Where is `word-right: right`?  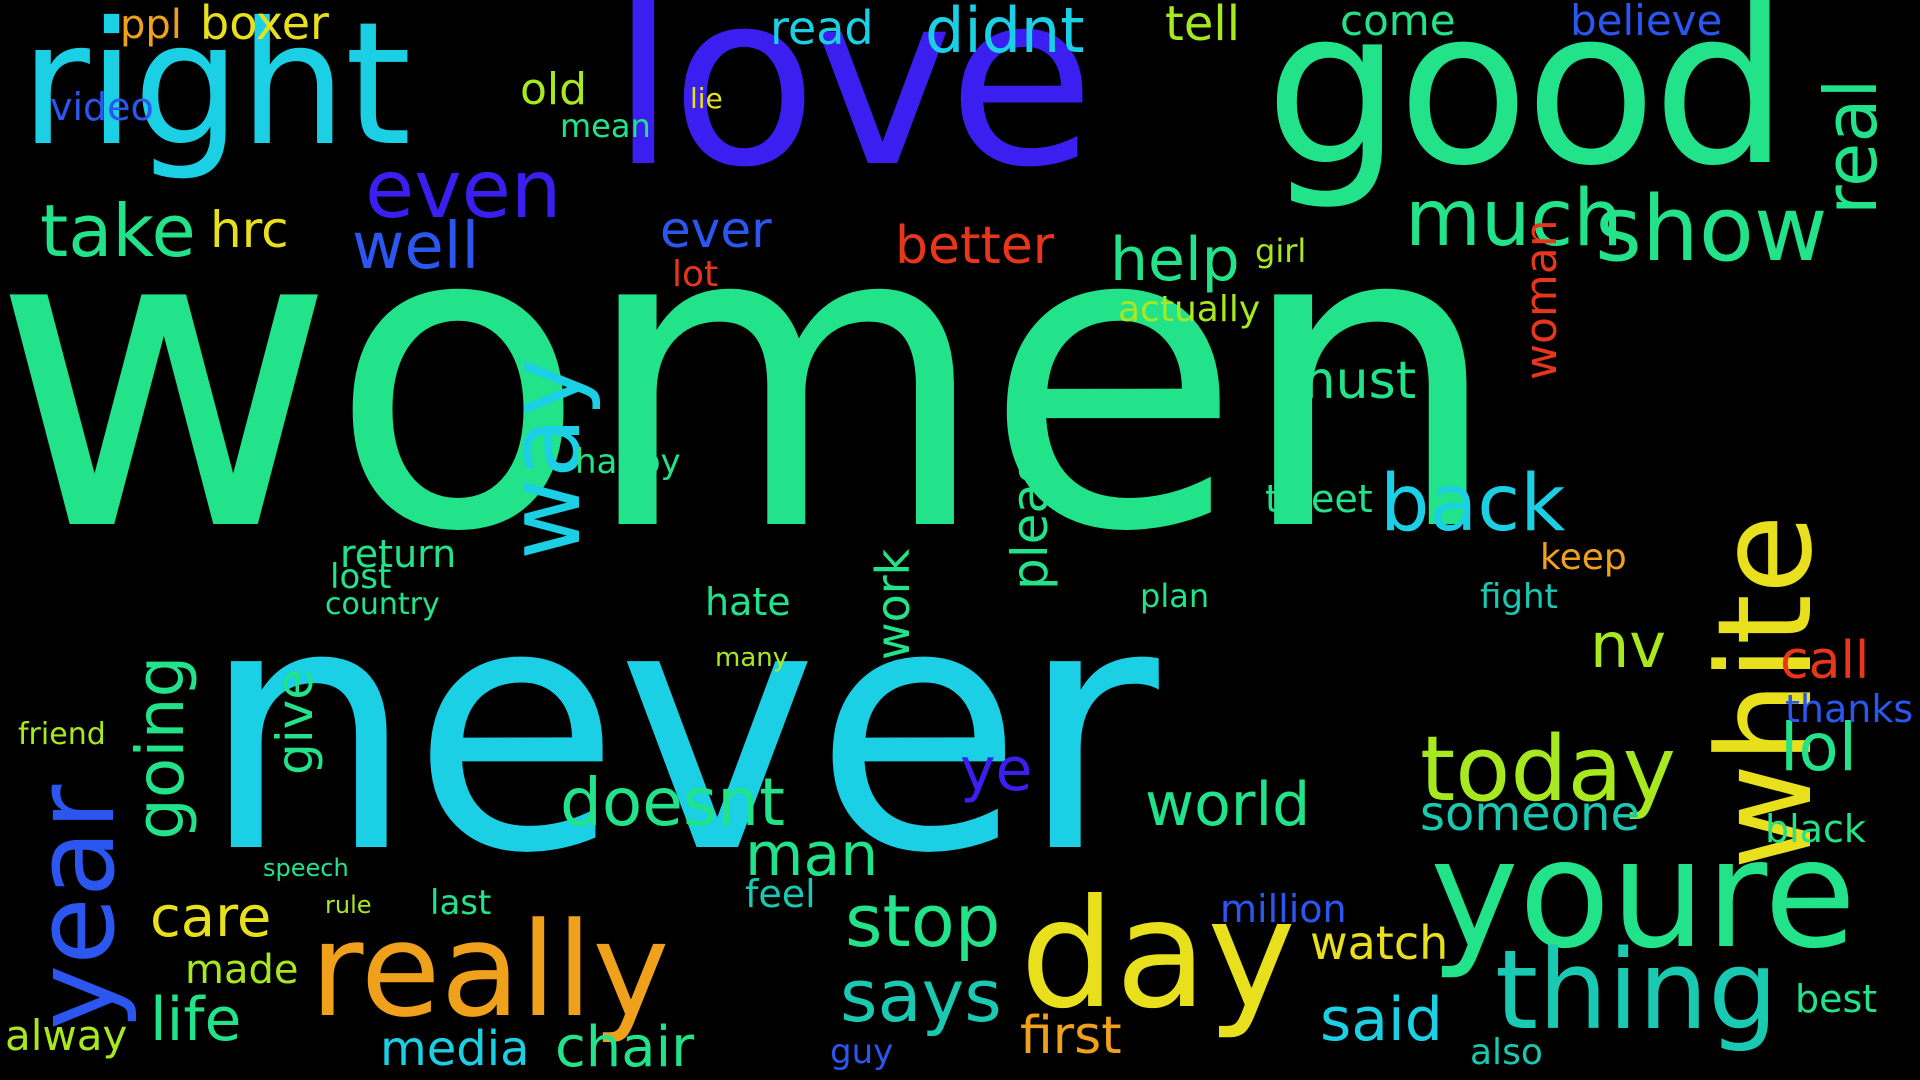
word-right: right is located at coordinates (215, 92).